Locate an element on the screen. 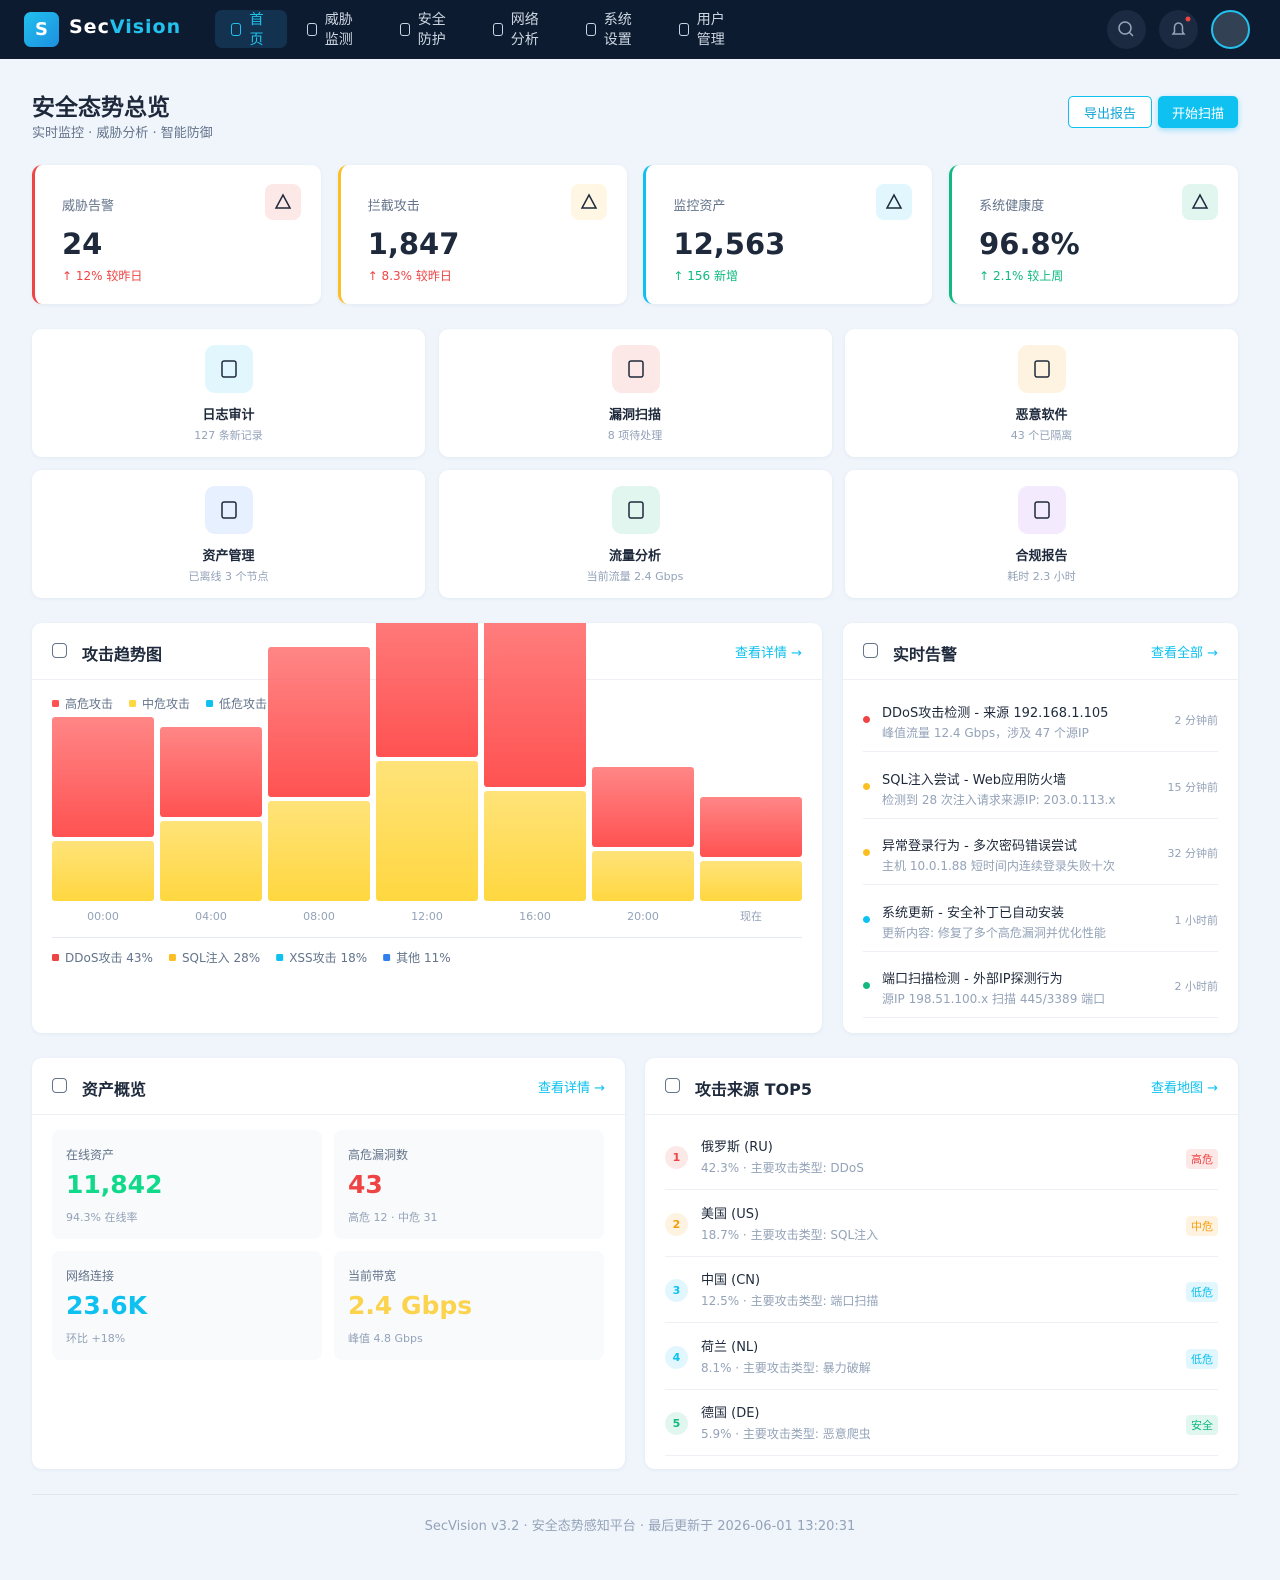 This screenshot has width=1280, height=1580. alert-title: SQL注入尝试 - Web应用防火墙 is located at coordinates (974, 780).